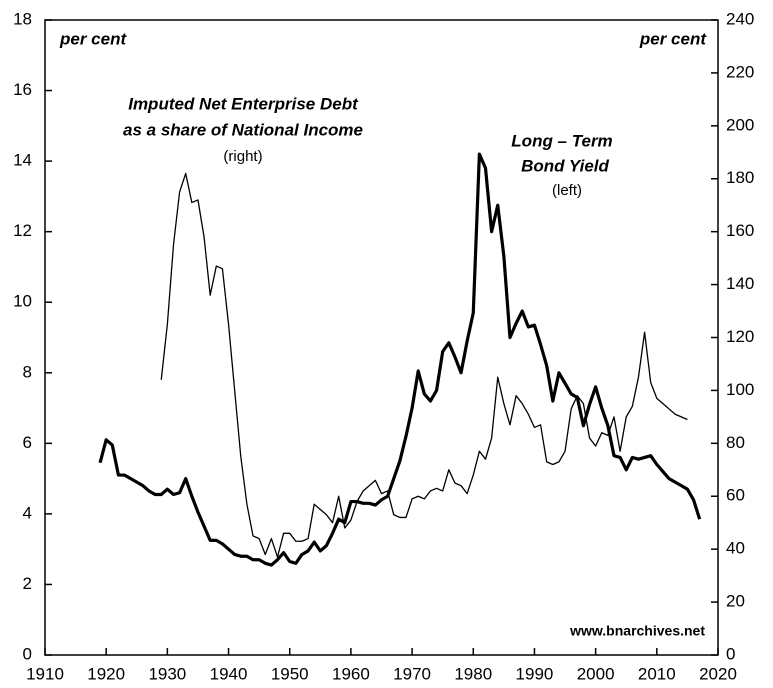 The image size is (773, 688). I want to click on x-tick-label: 1950, so click(290, 673).